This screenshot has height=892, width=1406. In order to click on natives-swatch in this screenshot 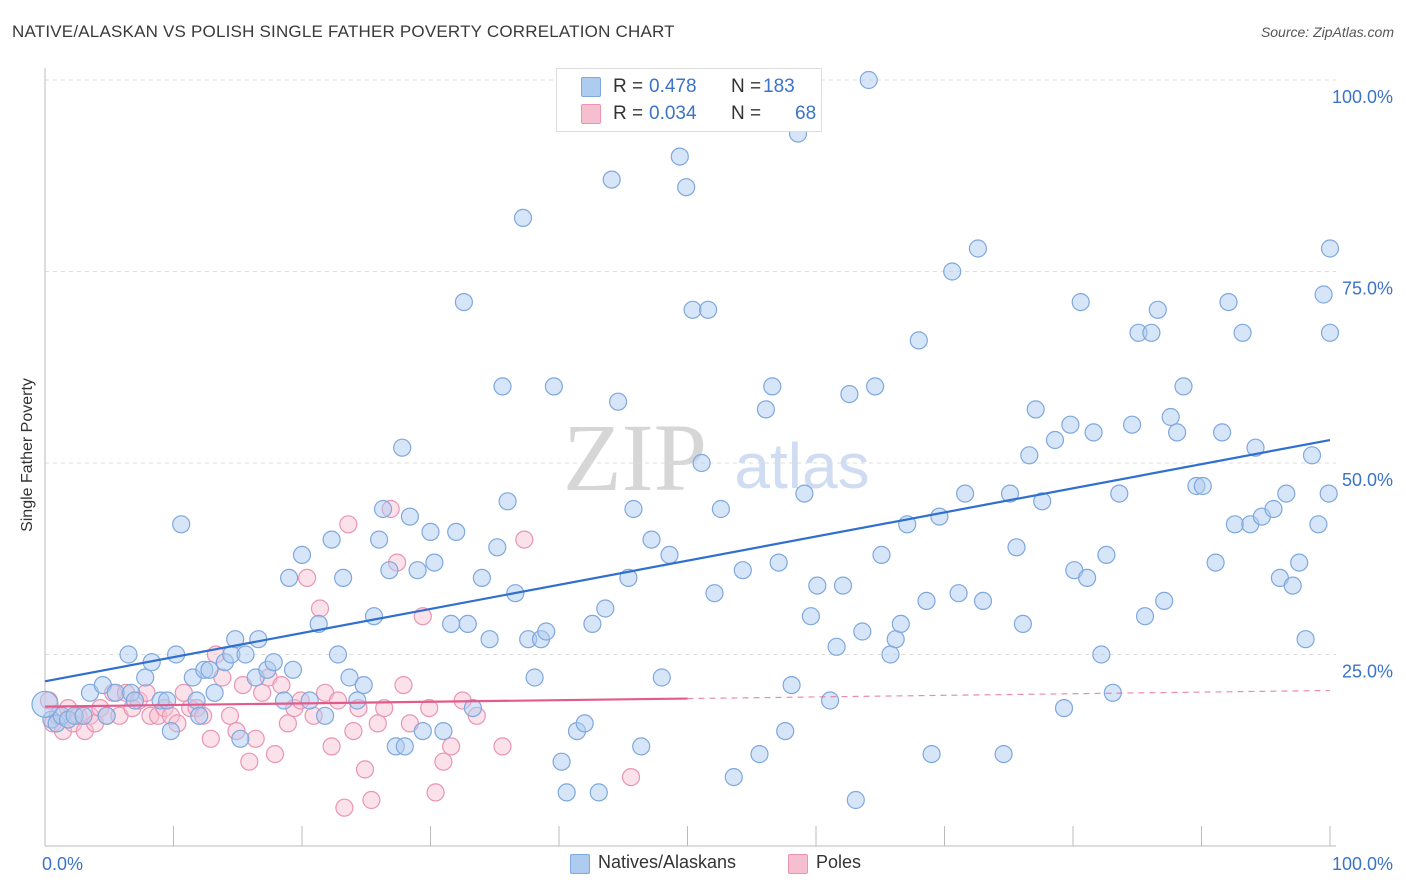, I will do `click(591, 87)`.